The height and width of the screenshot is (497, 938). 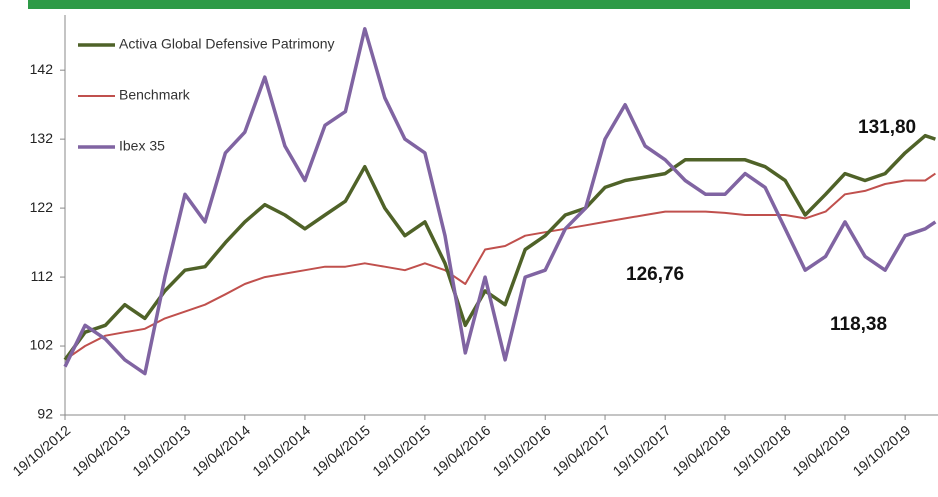 I want to click on y-tick-label: 112, so click(x=42, y=276).